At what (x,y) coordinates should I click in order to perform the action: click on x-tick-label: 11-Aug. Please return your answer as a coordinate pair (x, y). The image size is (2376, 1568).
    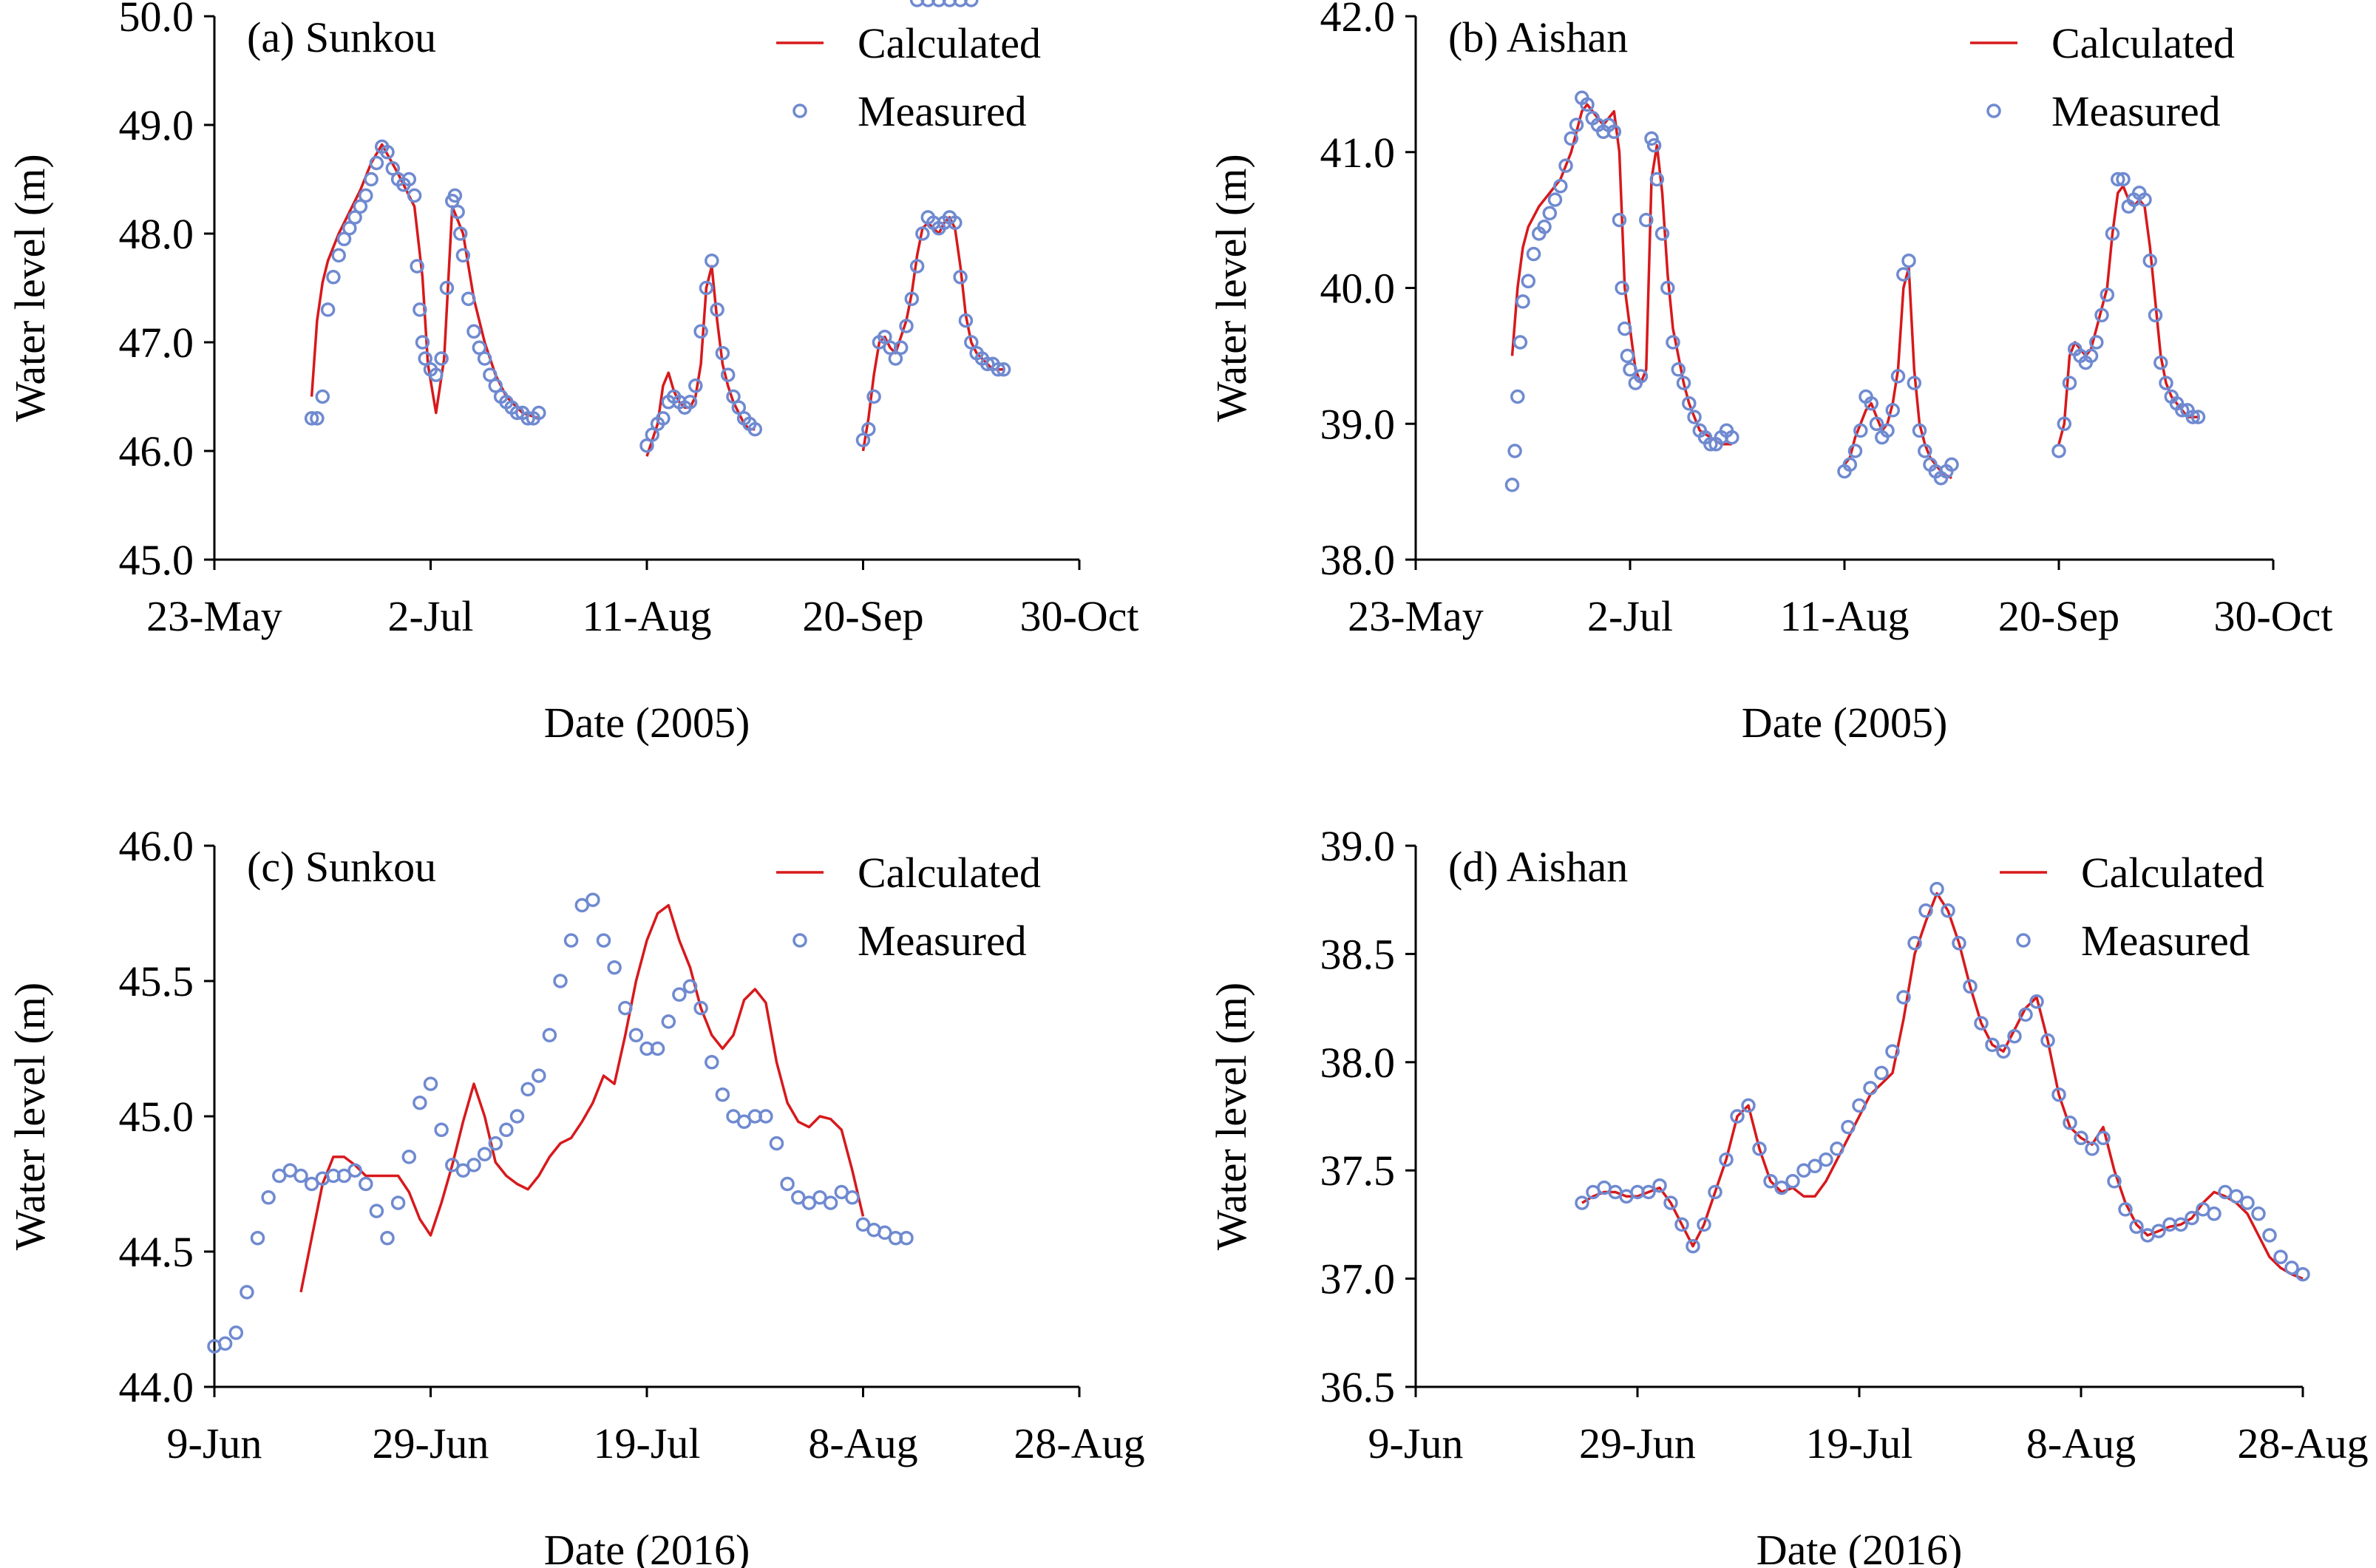
    Looking at the image, I should click on (1844, 616).